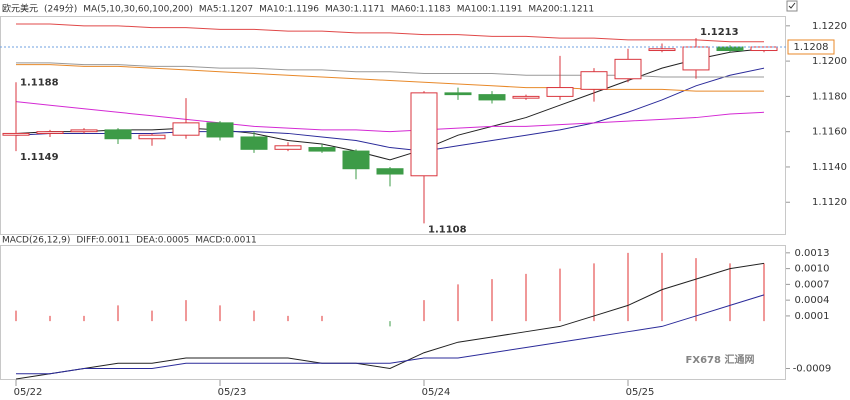 The width and height of the screenshot is (850, 400). I want to click on y-tick-label: 1.1140, so click(829, 167).